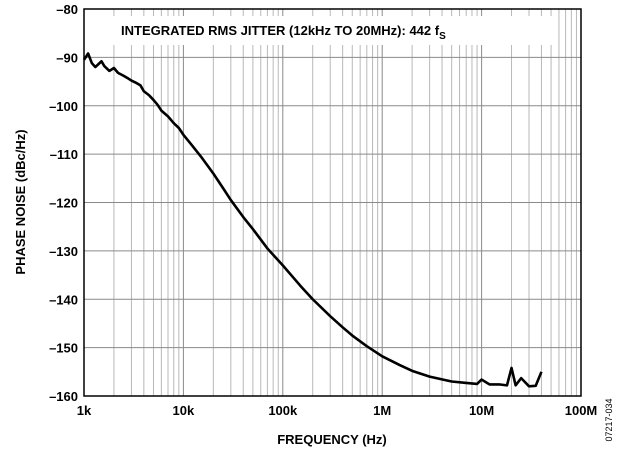  What do you see at coordinates (67, 9) in the screenshot?
I see `y-tick-label: –80` at bounding box center [67, 9].